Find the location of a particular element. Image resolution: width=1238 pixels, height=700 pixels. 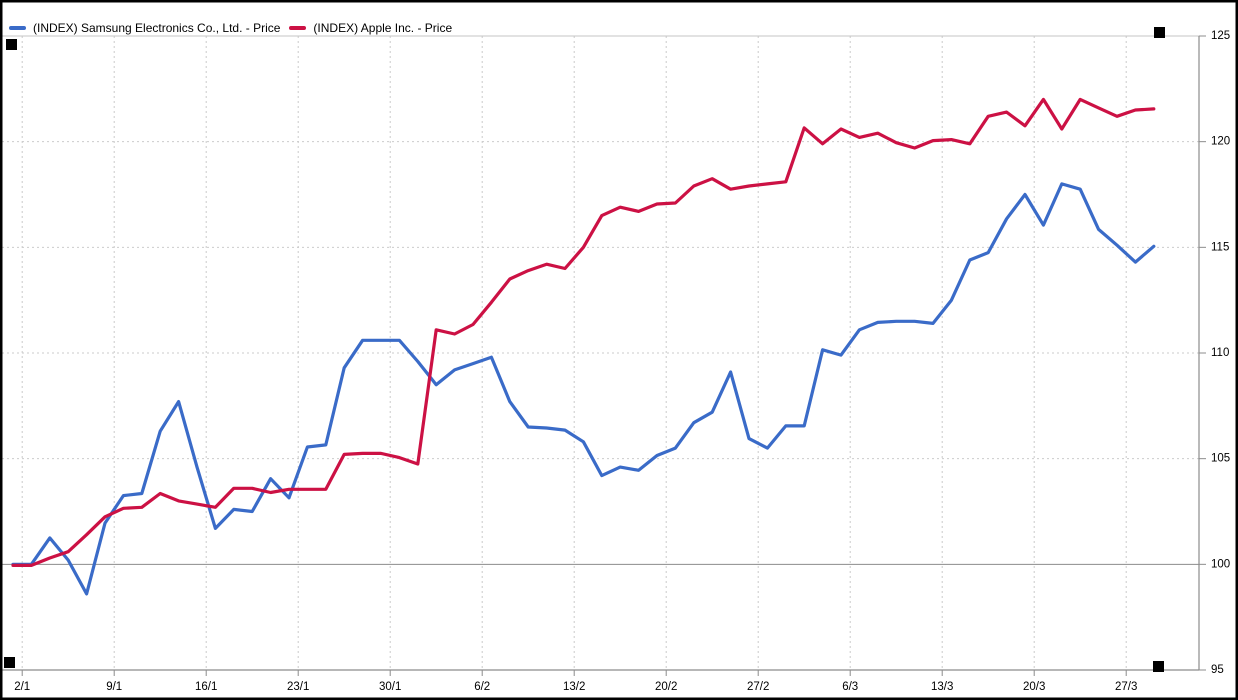

y-tick-label: 125 is located at coordinates (1220, 36).